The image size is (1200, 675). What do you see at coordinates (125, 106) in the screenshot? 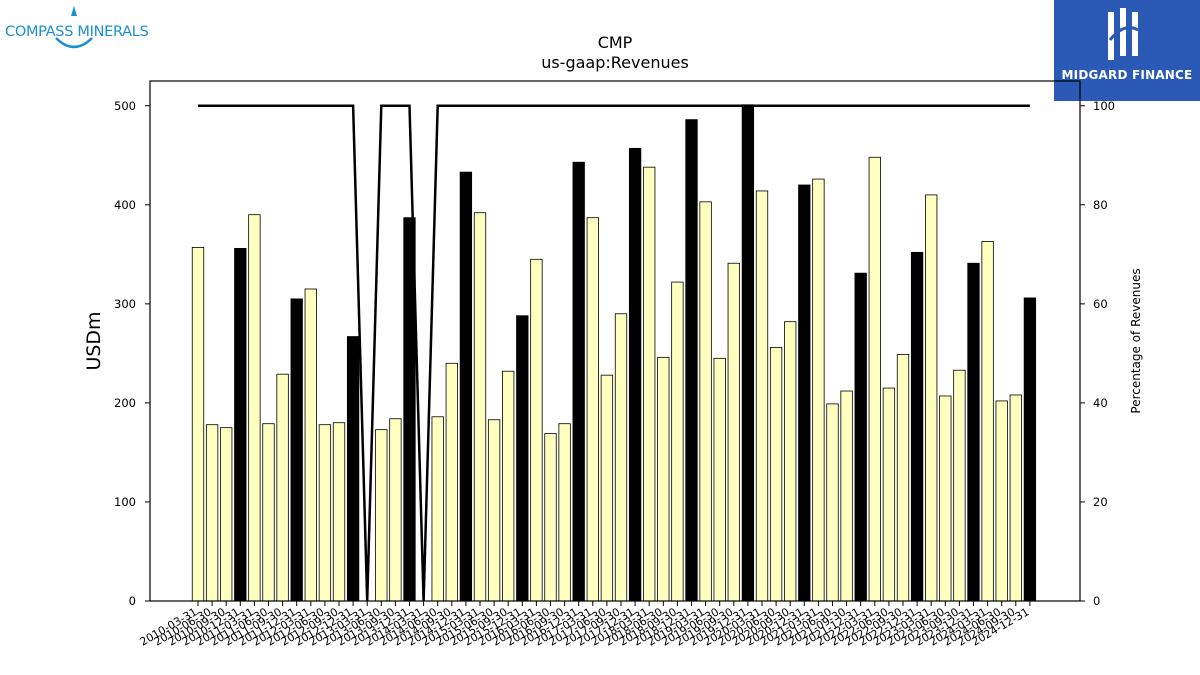
I see `y-tick-label: 500` at bounding box center [125, 106].